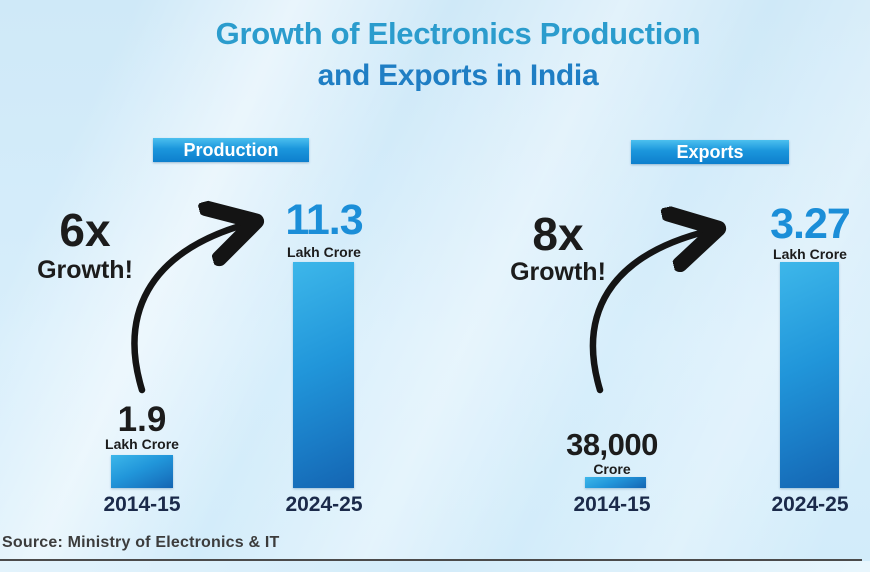 The image size is (870, 572). What do you see at coordinates (710, 152) in the screenshot?
I see `exports-section-label: Exports` at bounding box center [710, 152].